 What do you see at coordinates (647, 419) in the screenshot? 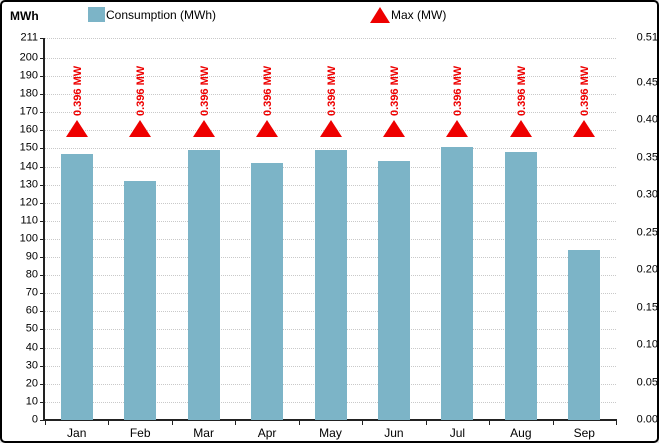
I see `y2-axis-tick-label: 0.00` at bounding box center [647, 419].